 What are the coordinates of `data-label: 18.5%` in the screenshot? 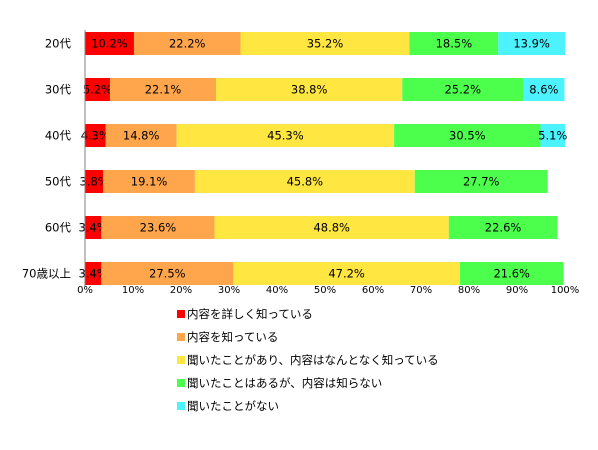 It's located at (454, 44).